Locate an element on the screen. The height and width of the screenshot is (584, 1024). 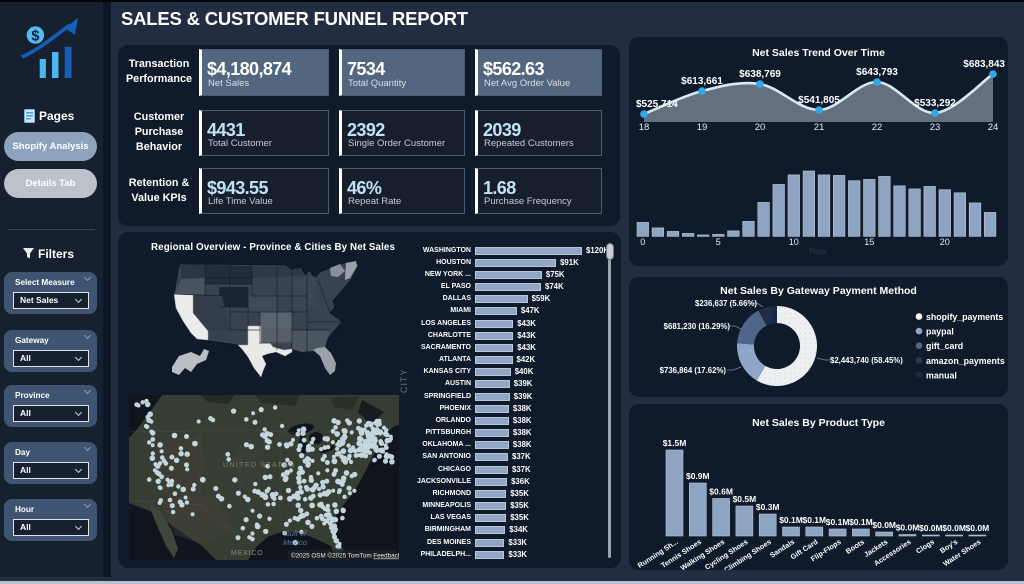
svg-text: Hour is located at coordinates (818, 251).